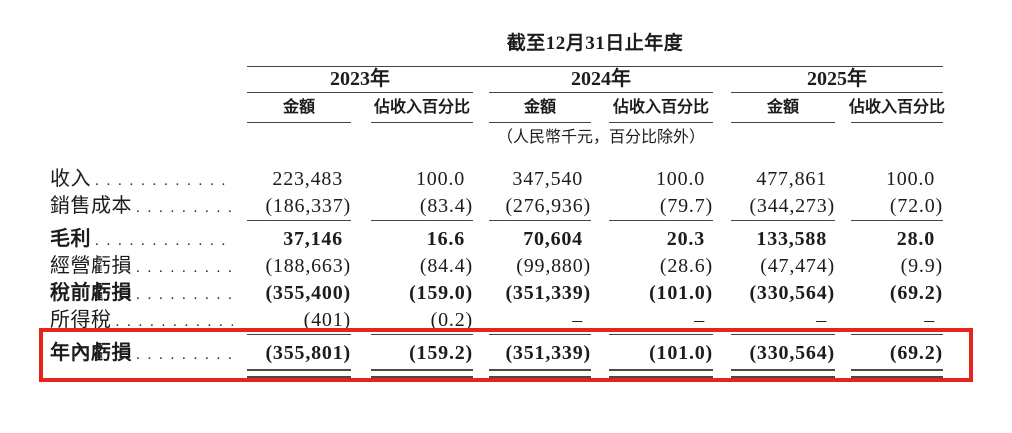 This screenshot has height=433, width=1012. What do you see at coordinates (686, 266) in the screenshot?
I see `cell-value: (28.6)` at bounding box center [686, 266].